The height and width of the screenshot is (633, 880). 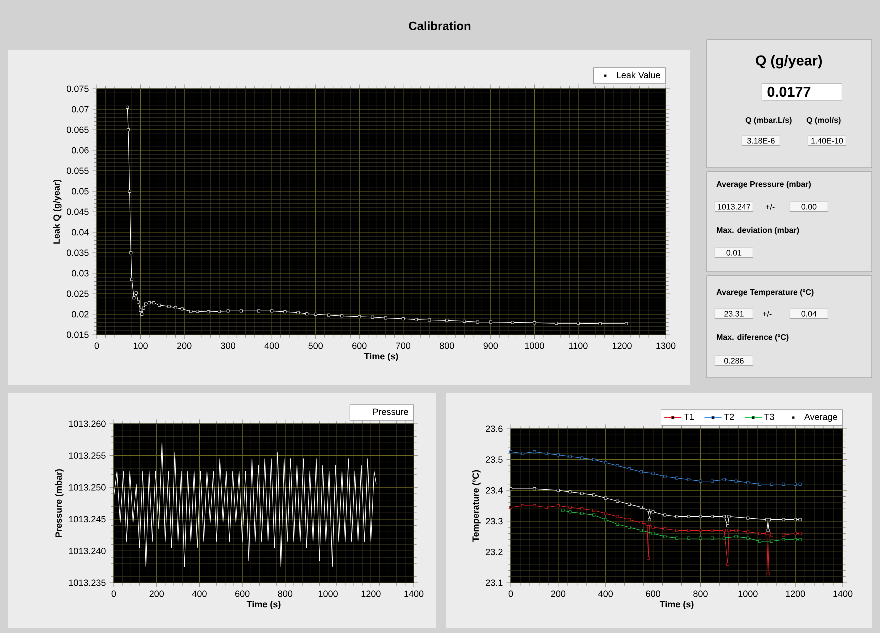 I want to click on y-axis-title: Pressure (mbar), so click(x=59, y=503).